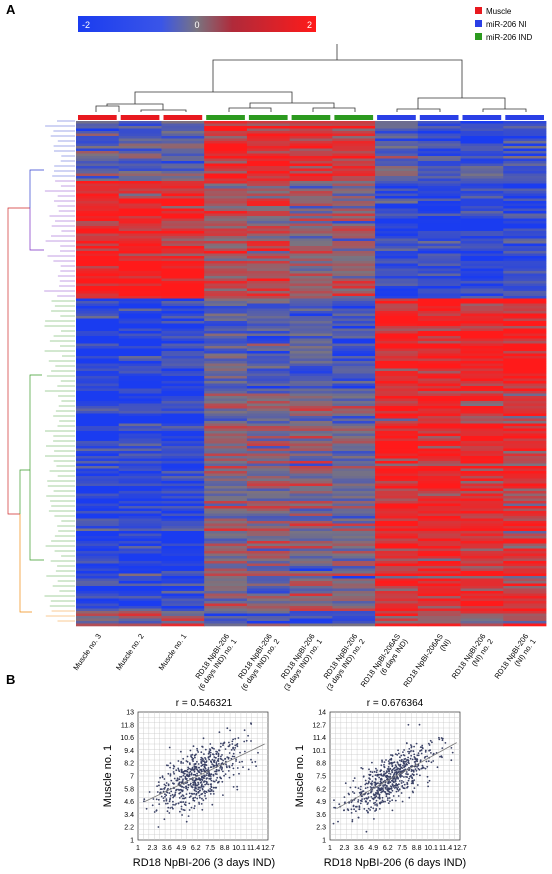 This screenshot has height=874, width=552. What do you see at coordinates (181, 848) in the screenshot?
I see `x-tick-label: 4.9` at bounding box center [181, 848].